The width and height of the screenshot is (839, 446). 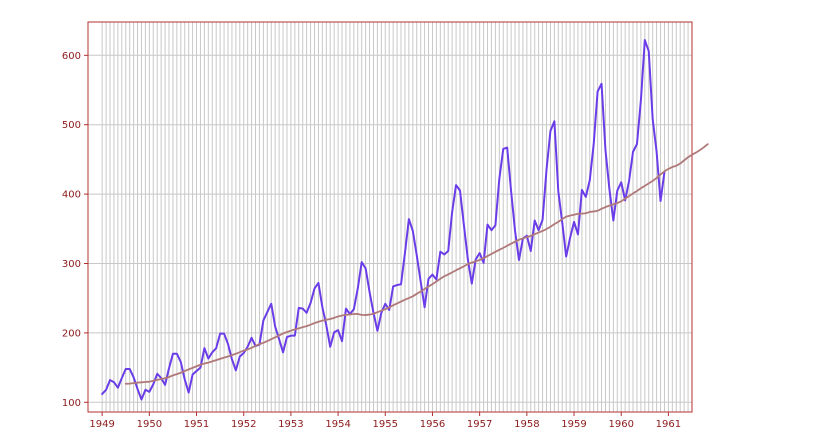 I want to click on x-tick-label: 1952, so click(x=243, y=424).